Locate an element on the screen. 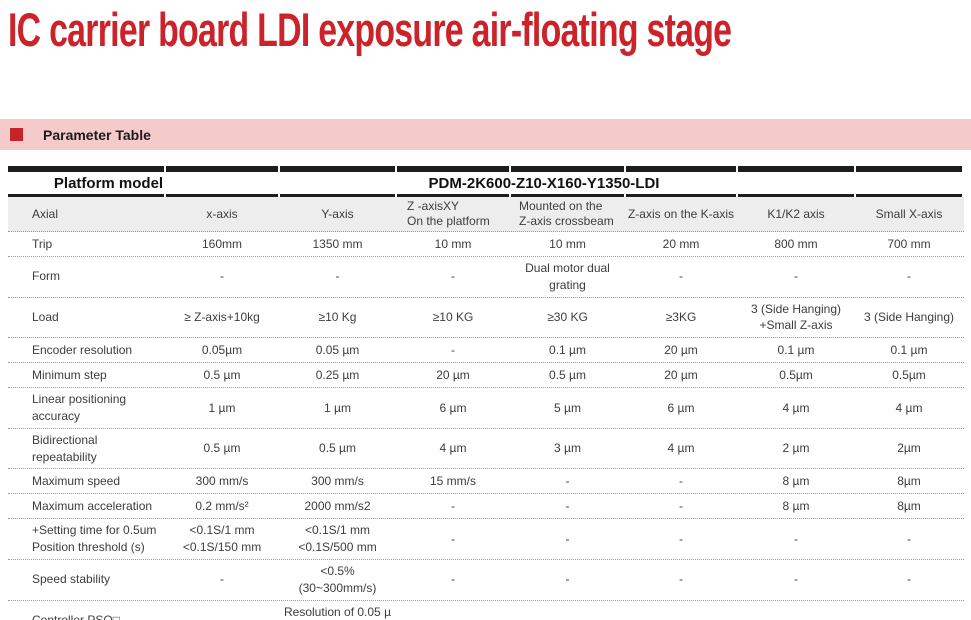  cell-value: 20 mm is located at coordinates (681, 243).